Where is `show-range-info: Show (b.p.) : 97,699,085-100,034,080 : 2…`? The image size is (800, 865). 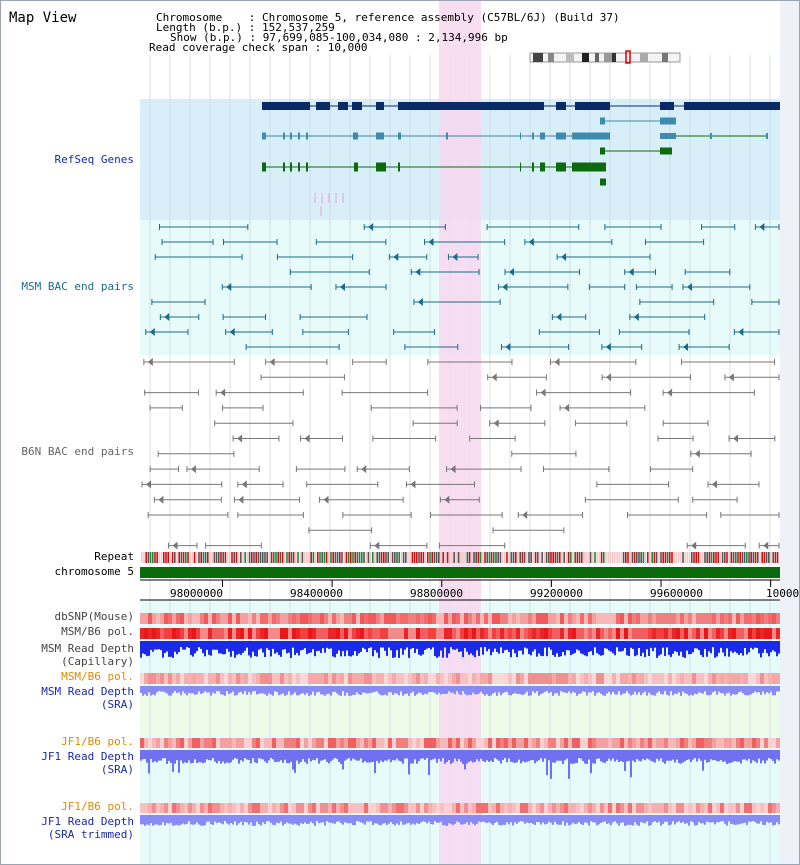
show-range-info: Show (b.p.) : 97,699,085-100,034,080 : 2… is located at coordinates (339, 37).